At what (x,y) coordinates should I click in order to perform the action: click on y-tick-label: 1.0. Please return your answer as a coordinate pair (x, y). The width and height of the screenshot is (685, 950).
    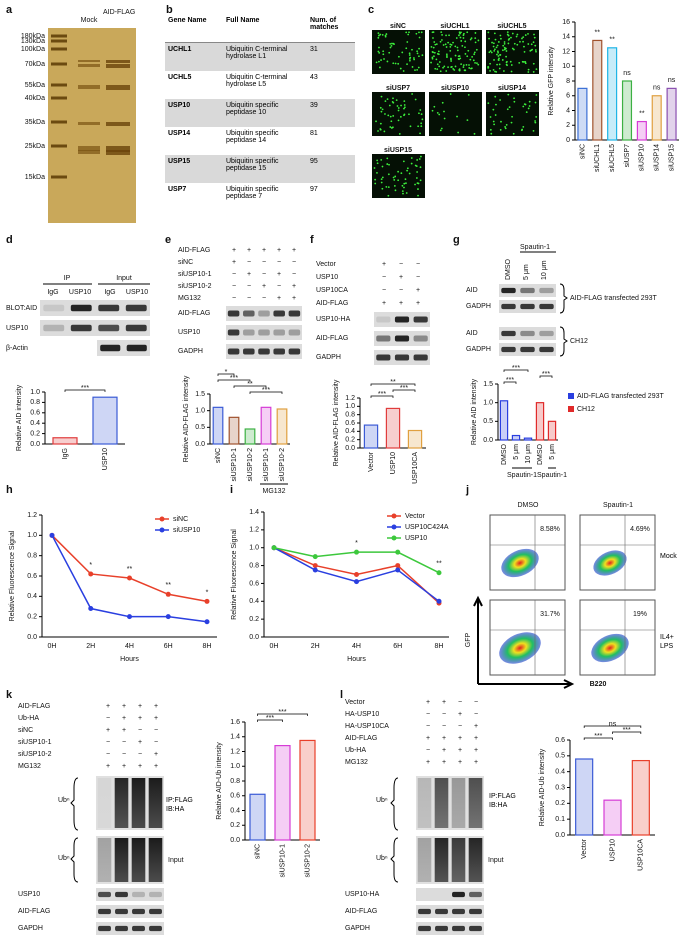
    Looking at the image, I should click on (254, 548).